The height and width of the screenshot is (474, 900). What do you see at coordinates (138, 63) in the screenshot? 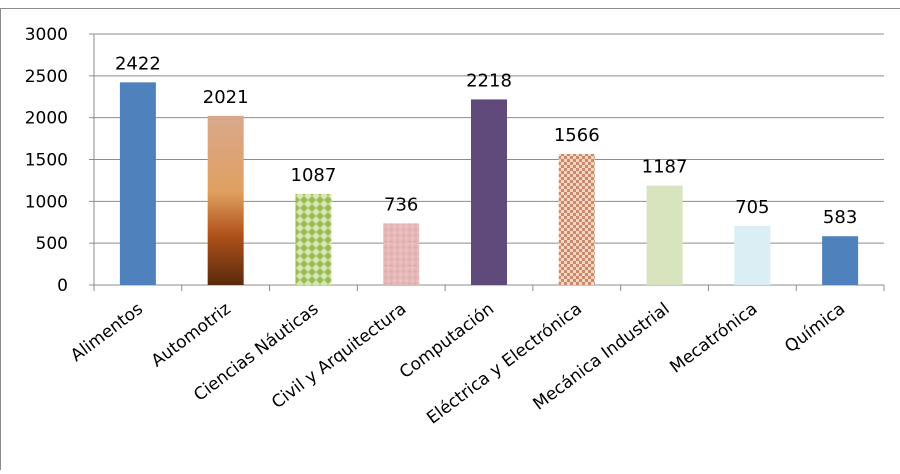
I see `data-label: 2422` at bounding box center [138, 63].